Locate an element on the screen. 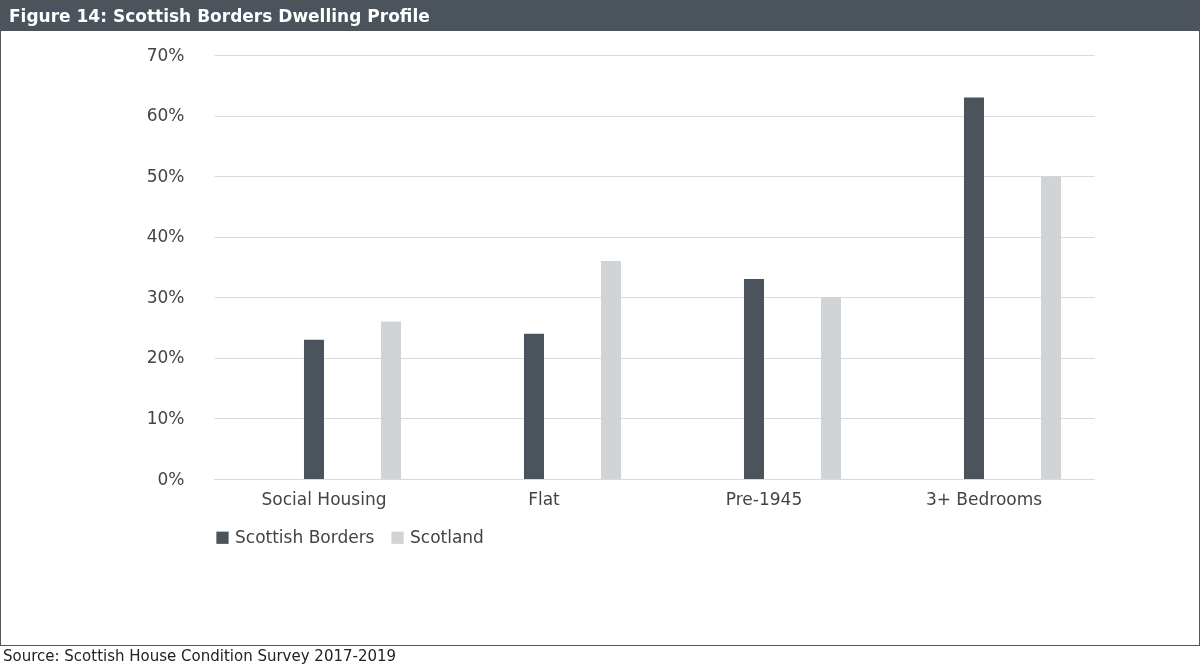  y-tick-label: 30% is located at coordinates (165, 296).